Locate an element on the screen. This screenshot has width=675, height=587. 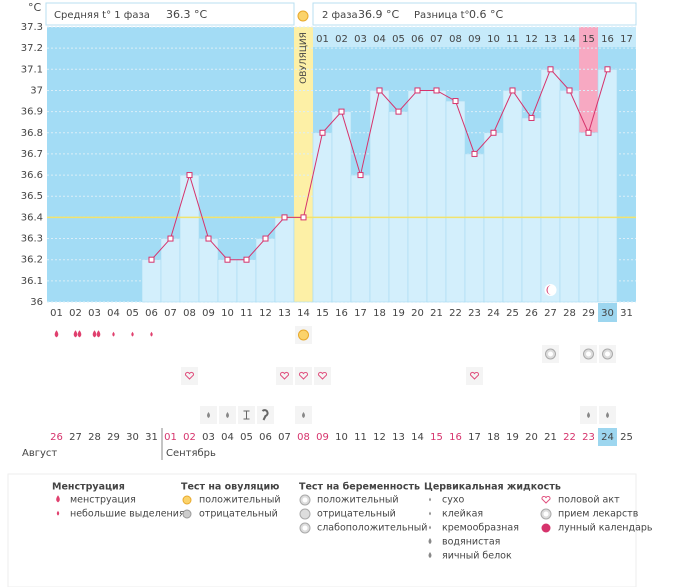
date-label: 31 is located at coordinates (151, 437).